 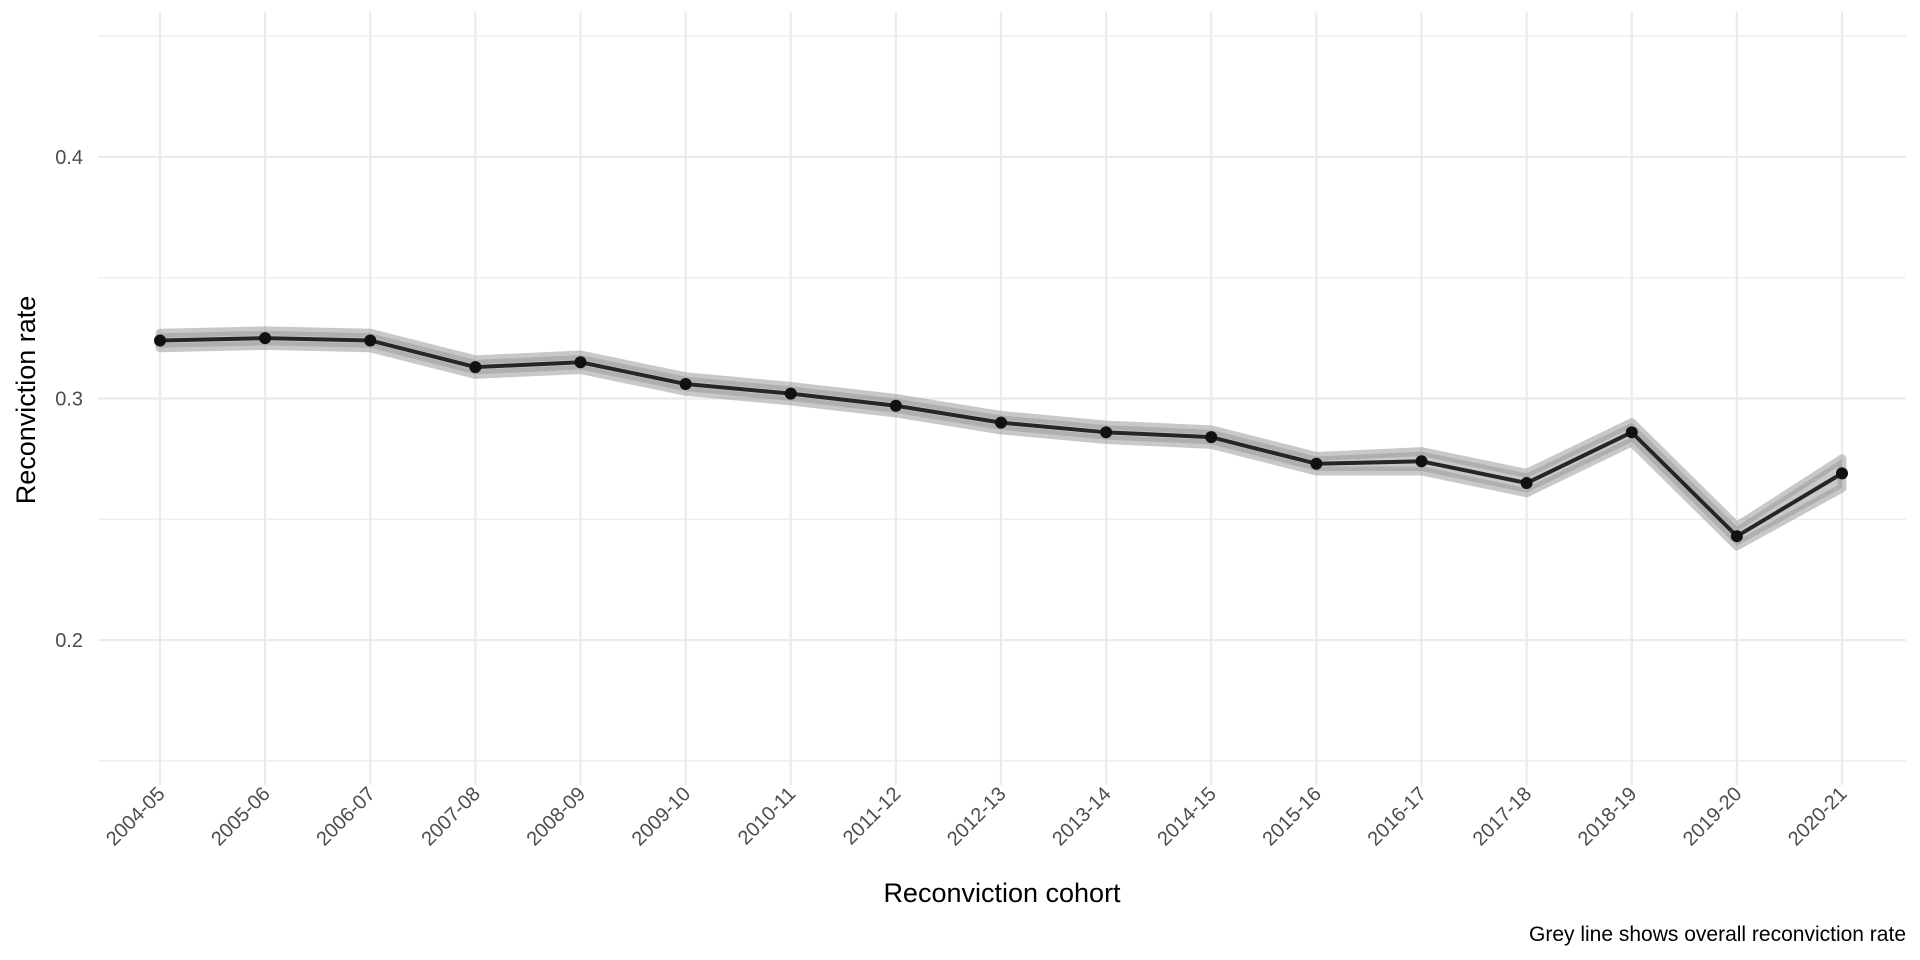 I want to click on y-axis-title: Reconviction rate, so click(x=26, y=400).